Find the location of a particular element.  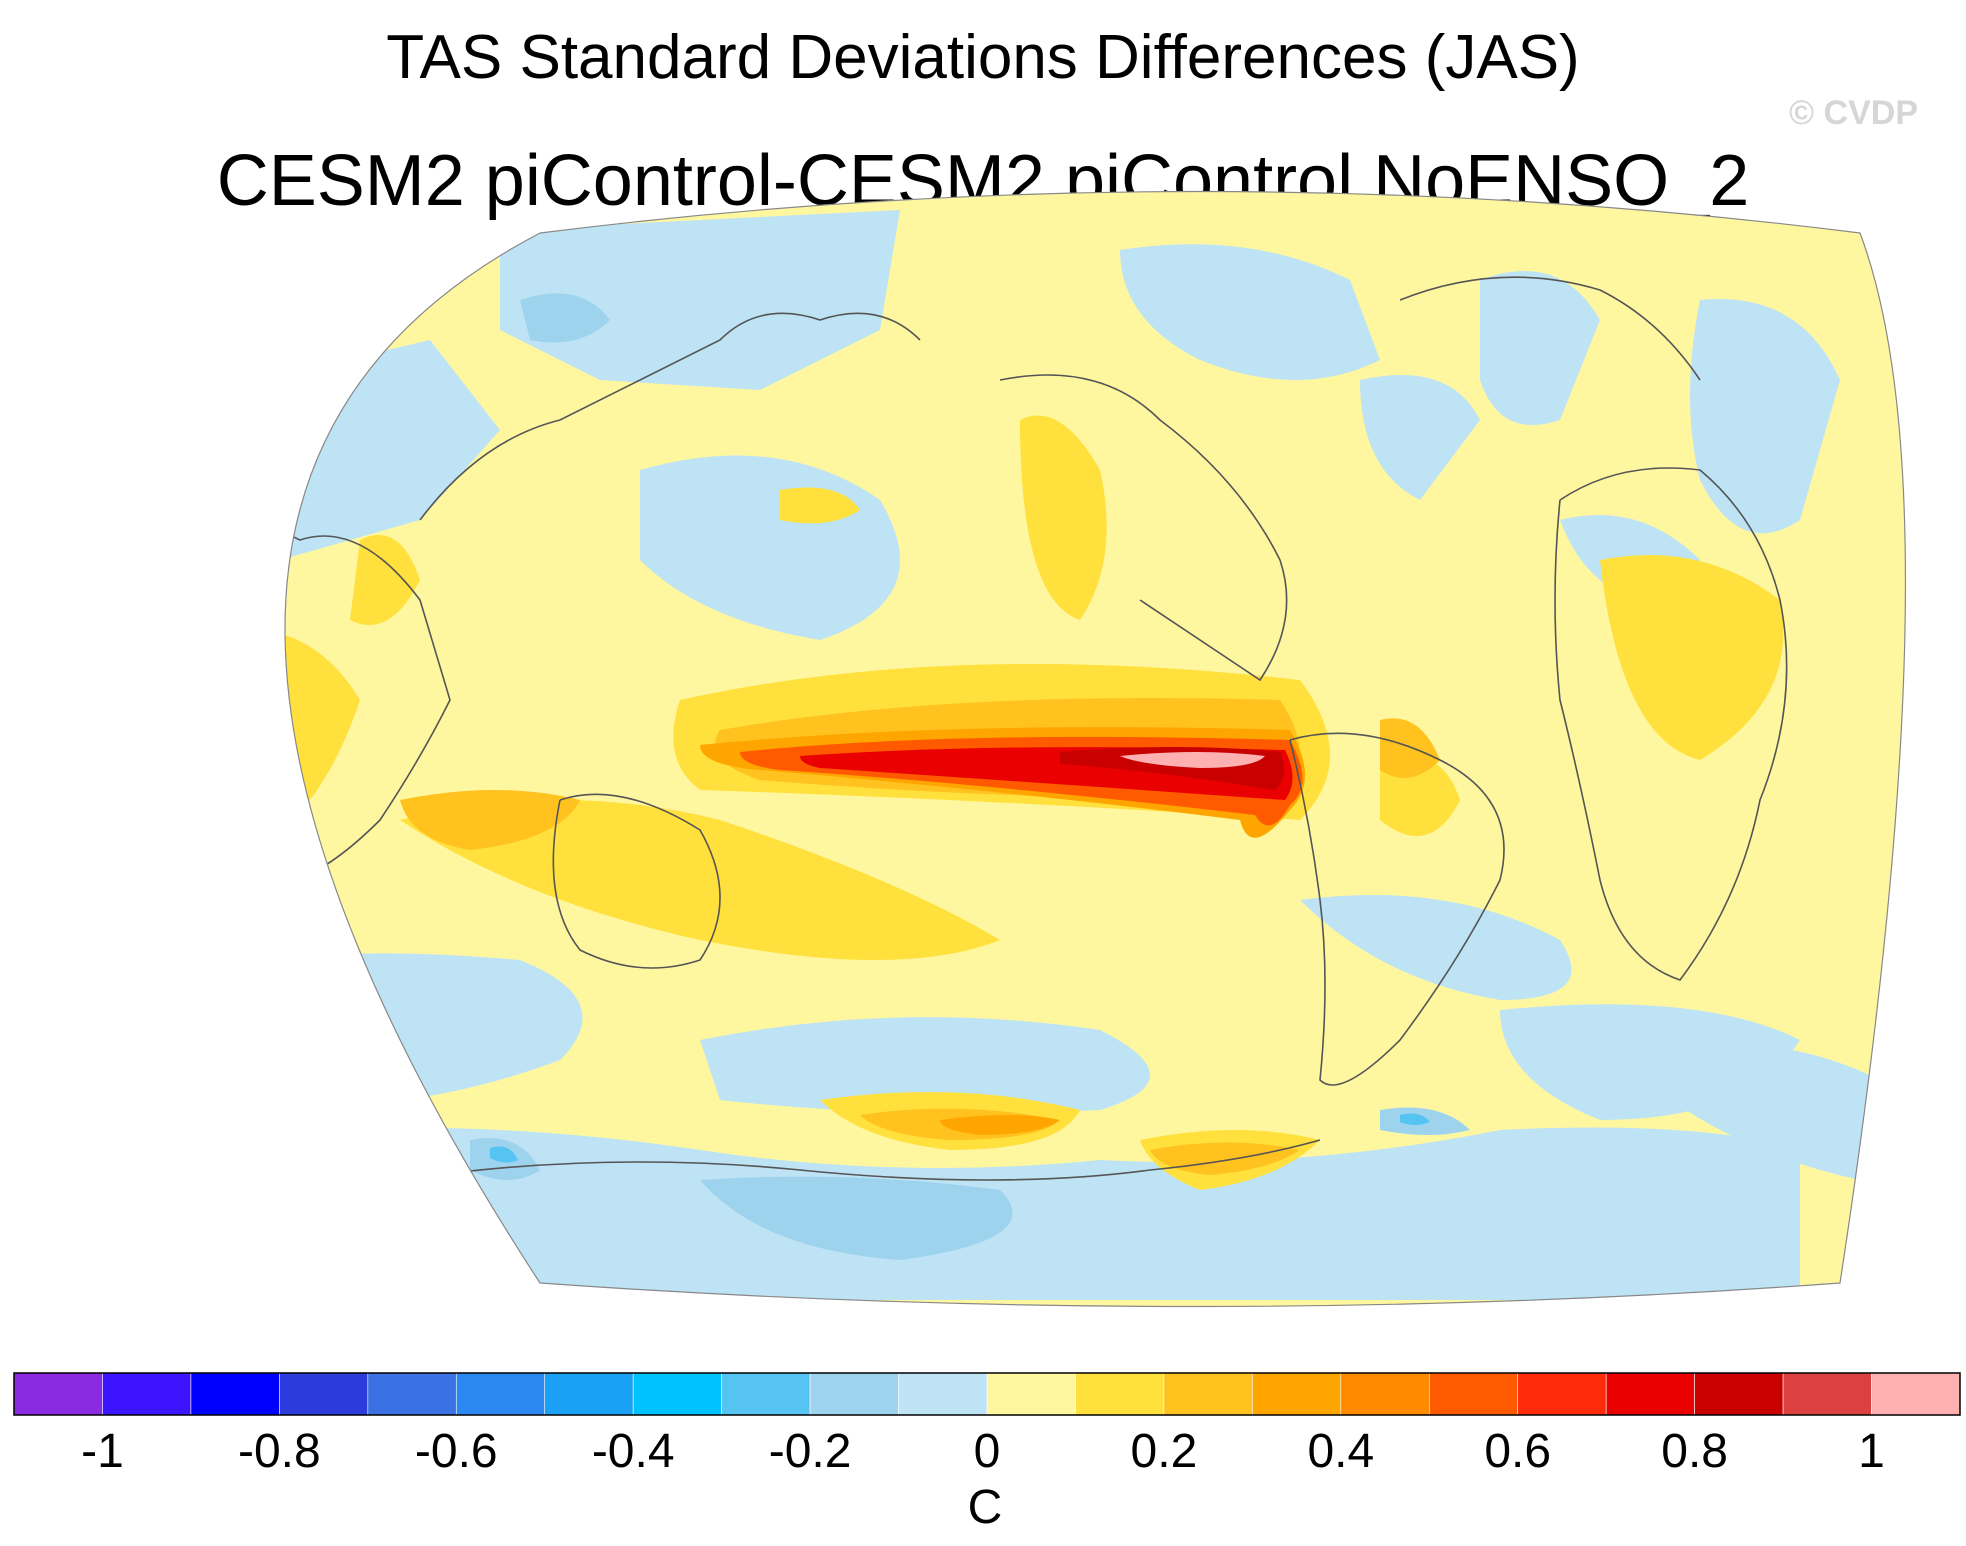

colorbar-tick-label: -0.2 is located at coordinates (810, 1451).